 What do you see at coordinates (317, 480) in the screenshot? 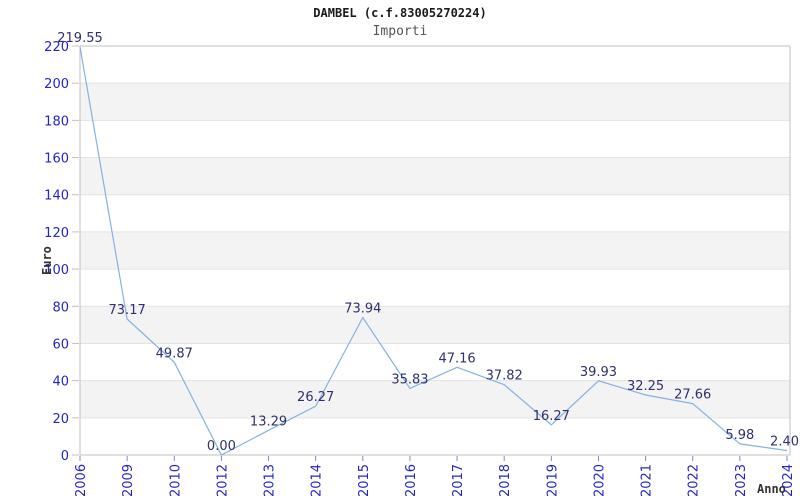
I see `x-tick-label: 2014` at bounding box center [317, 480].